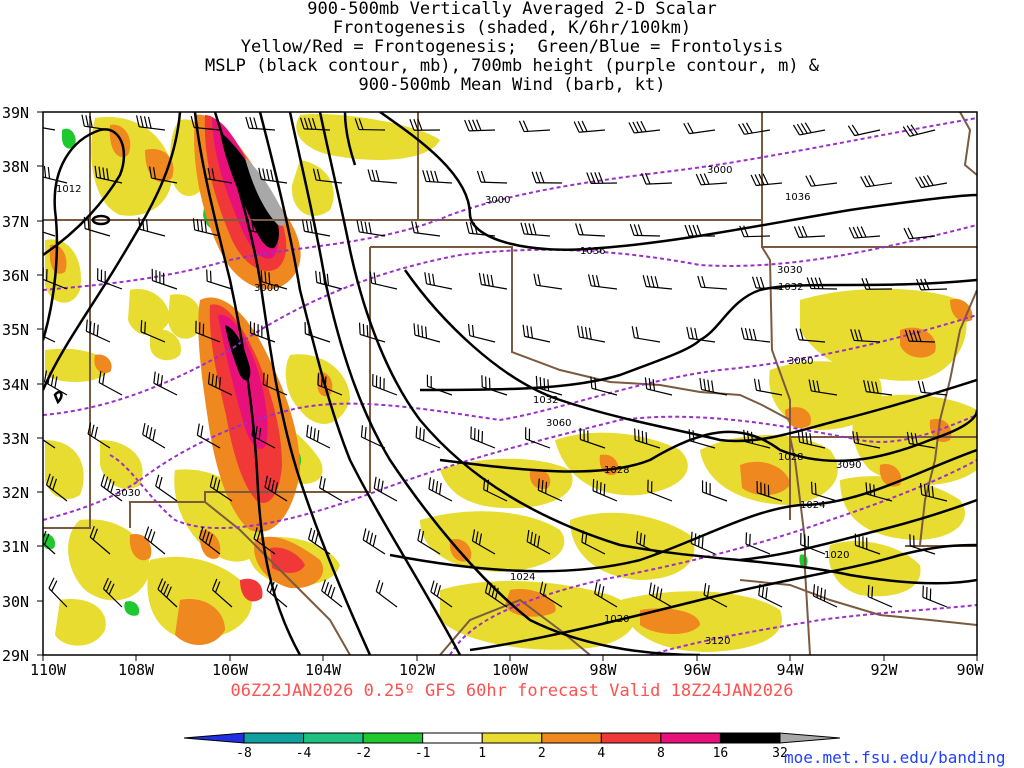 Image resolution: width=1024 pixels, height=768 pixels. Describe the element at coordinates (136, 670) in the screenshot. I see `lon-label: 108W` at that location.